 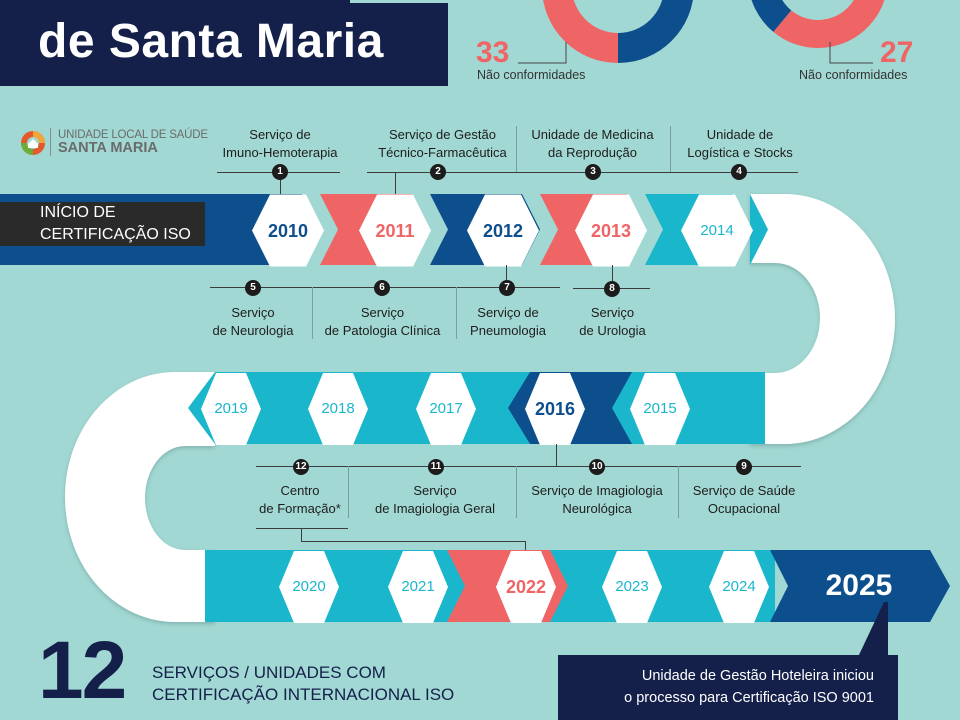 What do you see at coordinates (382, 288) in the screenshot?
I see `service-badge-6: 6` at bounding box center [382, 288].